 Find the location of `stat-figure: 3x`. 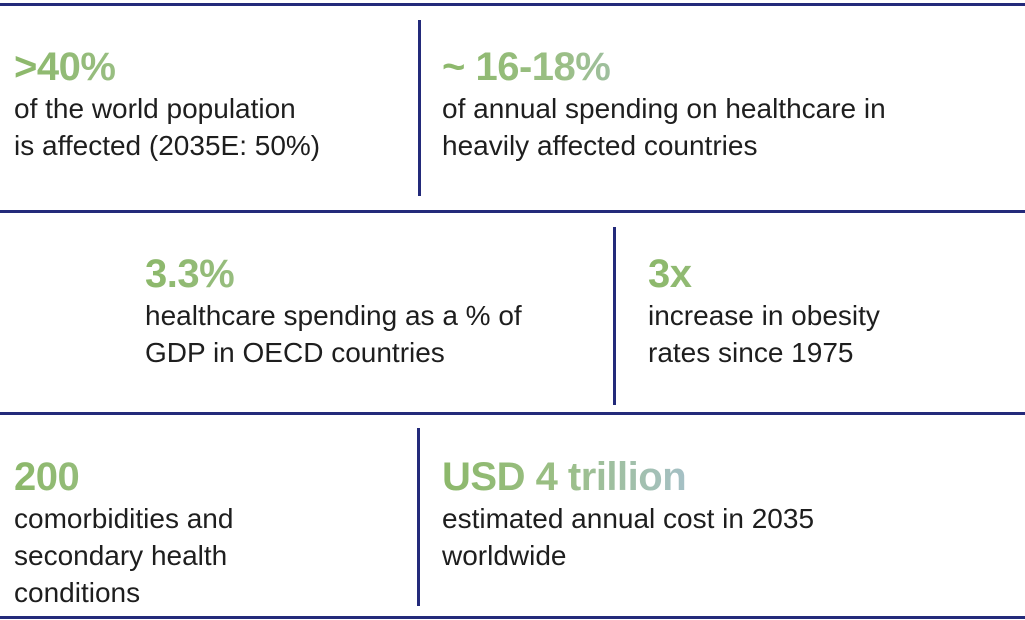

stat-figure: 3x is located at coordinates (670, 274).